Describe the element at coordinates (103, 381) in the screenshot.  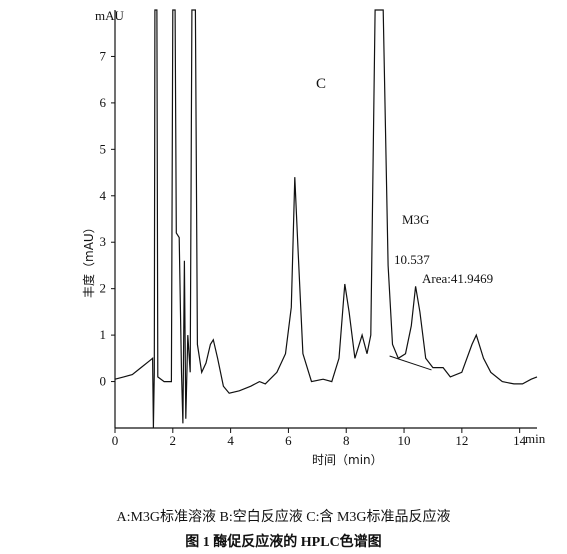
I see `y-tick-label: 0` at that location.